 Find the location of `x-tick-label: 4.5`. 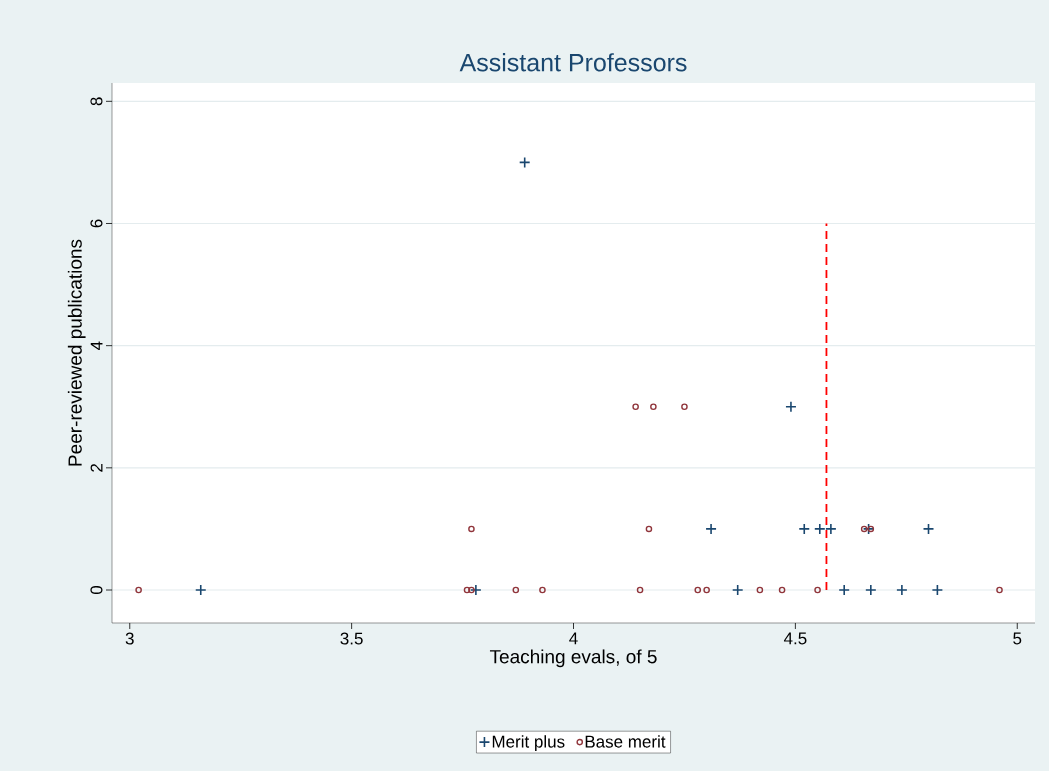

x-tick-label: 4.5 is located at coordinates (795, 638).